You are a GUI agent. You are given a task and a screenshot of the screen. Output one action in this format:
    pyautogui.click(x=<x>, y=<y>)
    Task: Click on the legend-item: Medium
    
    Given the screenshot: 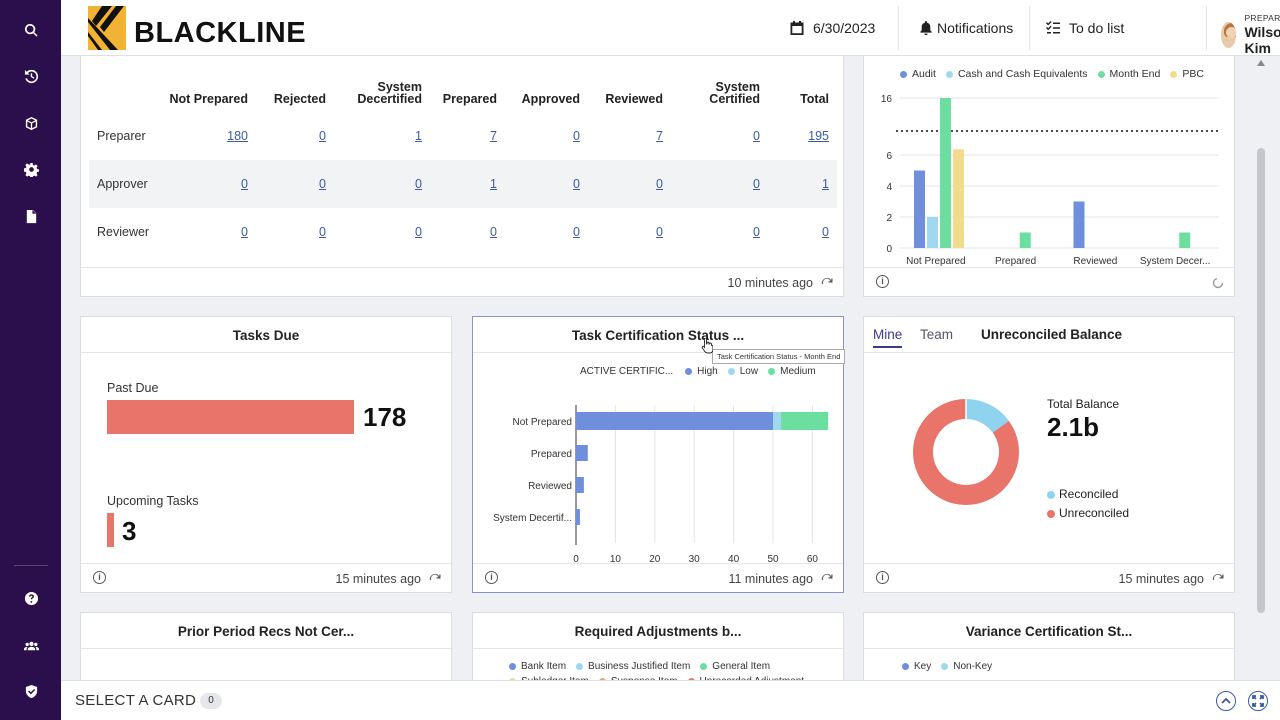 What is the action you would take?
    pyautogui.click(x=792, y=371)
    